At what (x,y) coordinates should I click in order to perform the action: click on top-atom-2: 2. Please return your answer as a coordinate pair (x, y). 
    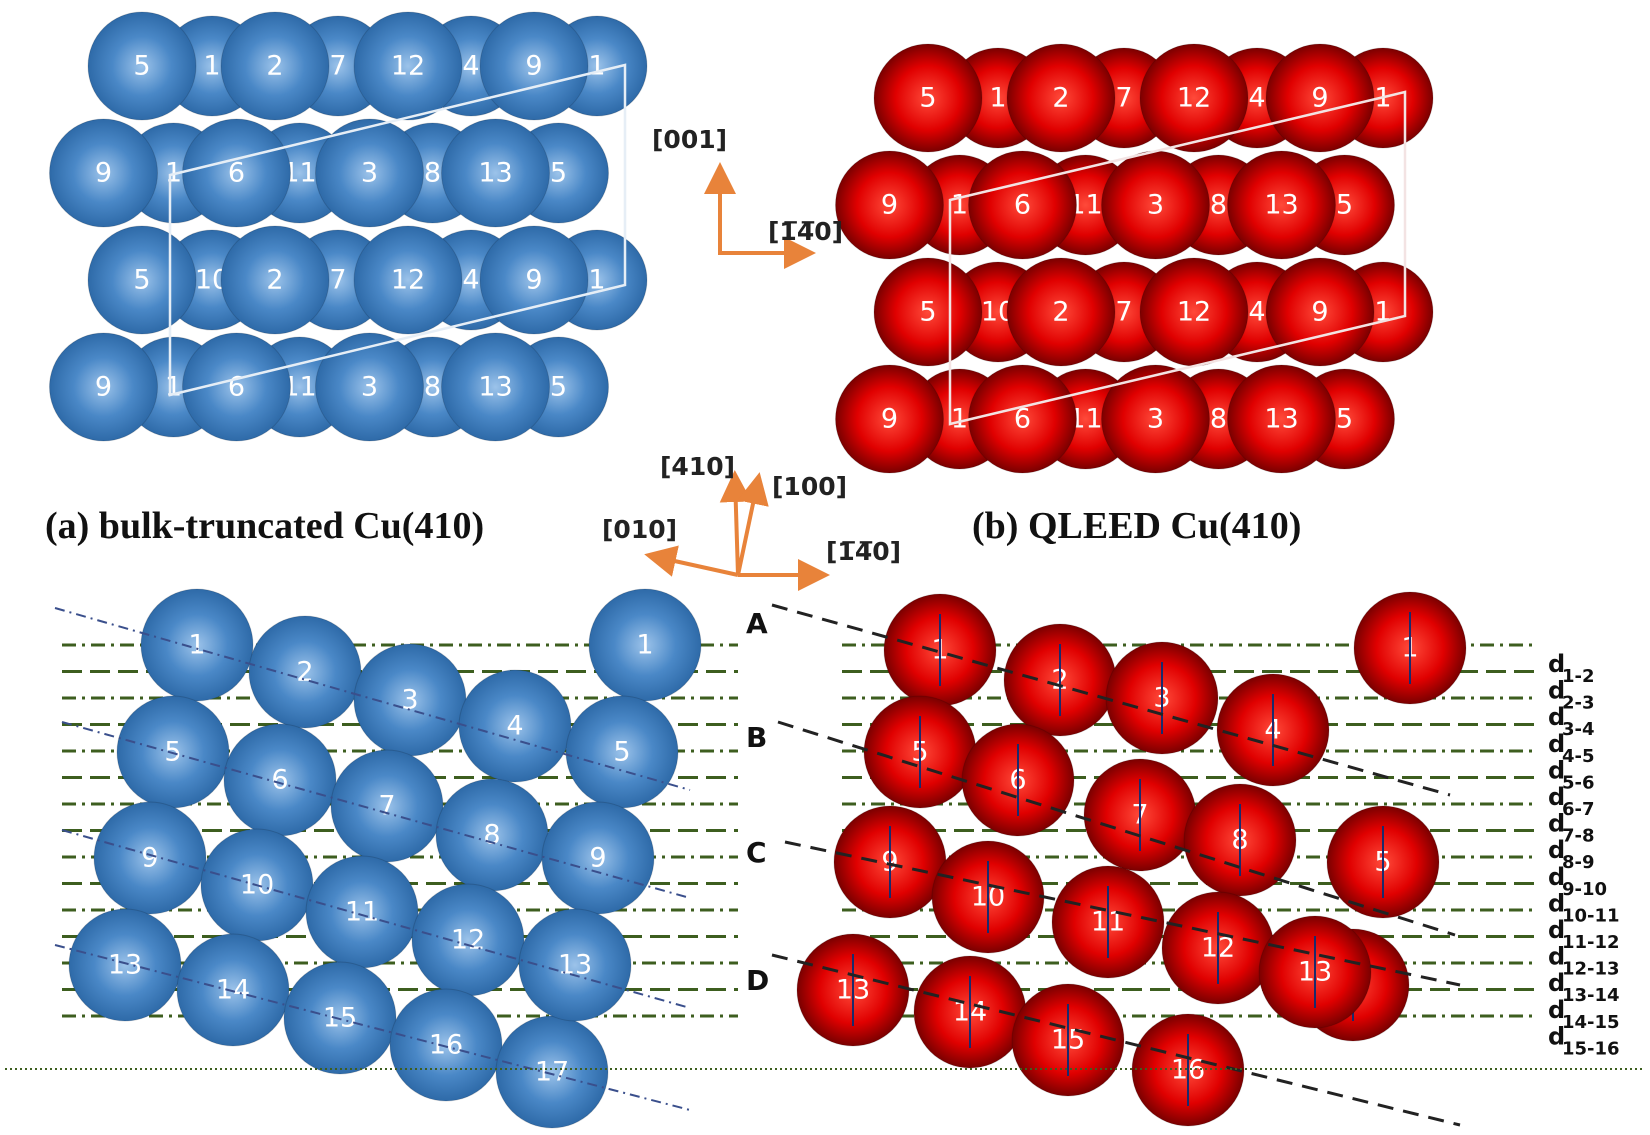
    Looking at the image, I should click on (275, 66).